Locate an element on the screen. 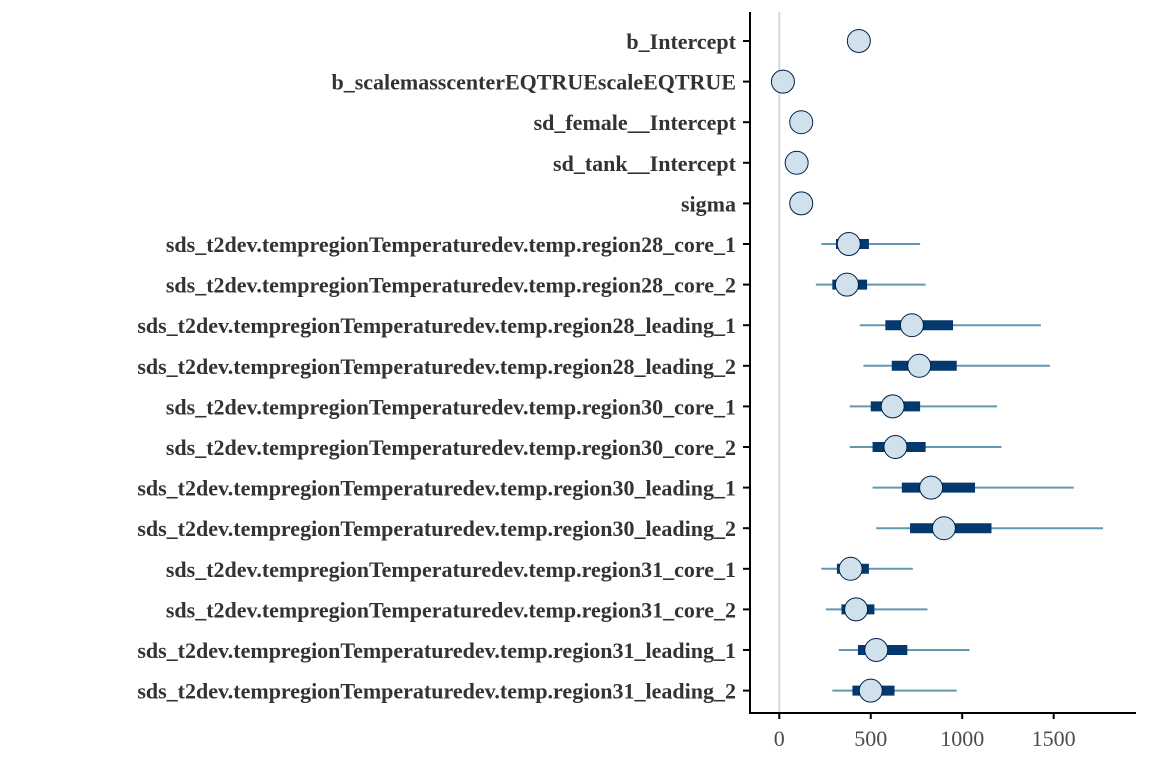  parameter-label: b_Intercept is located at coordinates (681, 41).